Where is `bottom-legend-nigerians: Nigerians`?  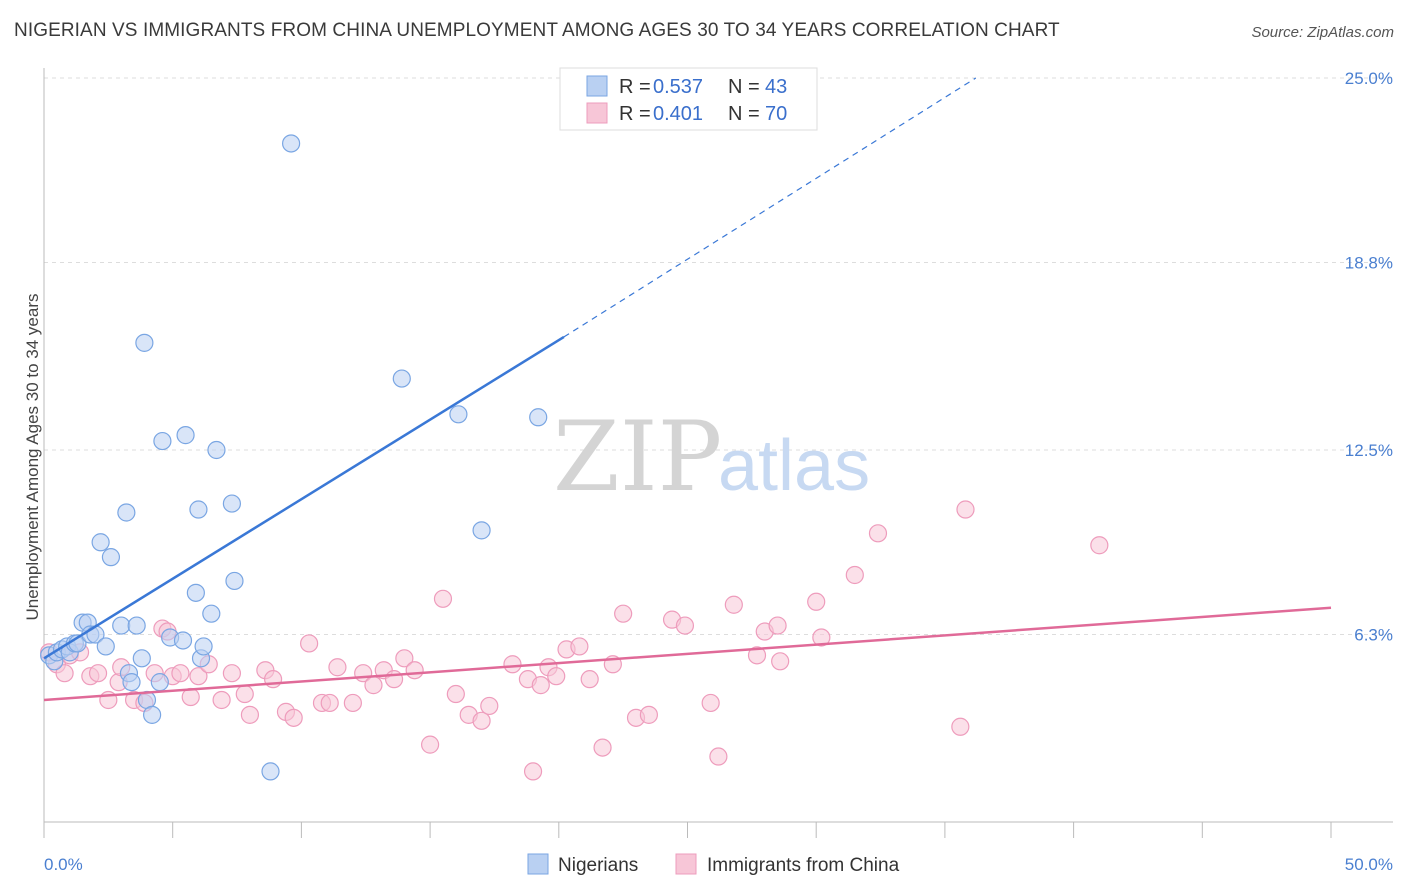
bottom-legend-nigerians: Nigerians is located at coordinates (598, 865).